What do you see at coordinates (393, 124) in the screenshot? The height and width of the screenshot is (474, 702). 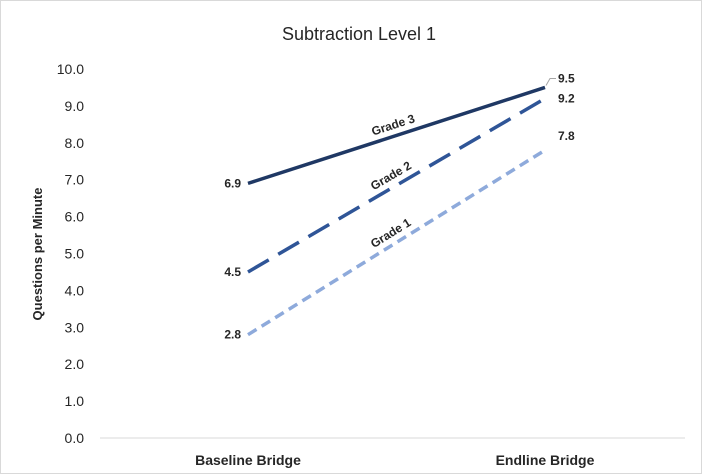 I see `series-name-label: Grade 3` at bounding box center [393, 124].